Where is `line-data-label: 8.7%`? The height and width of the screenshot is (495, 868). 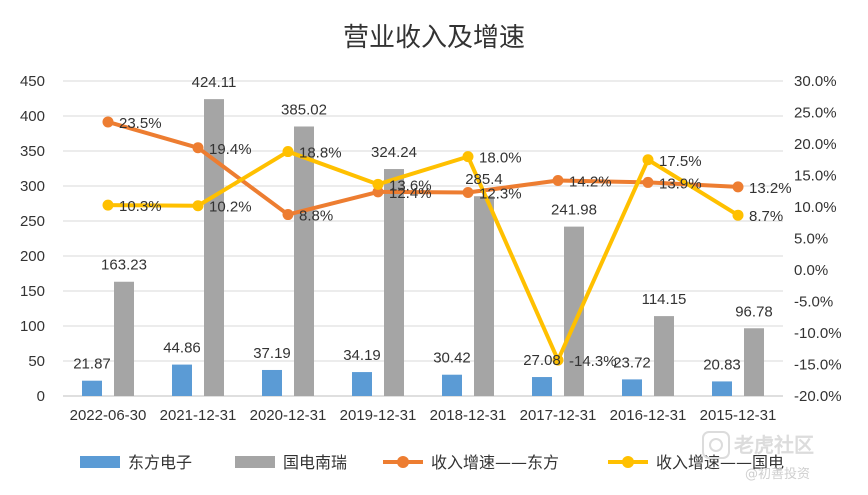 line-data-label: 8.7% is located at coordinates (766, 216).